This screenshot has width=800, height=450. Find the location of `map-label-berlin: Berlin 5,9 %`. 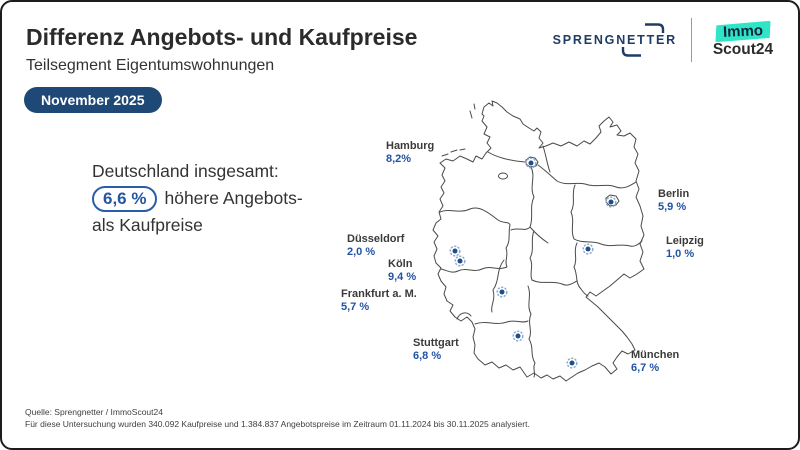

map-label-berlin: Berlin 5,9 % is located at coordinates (673, 201).